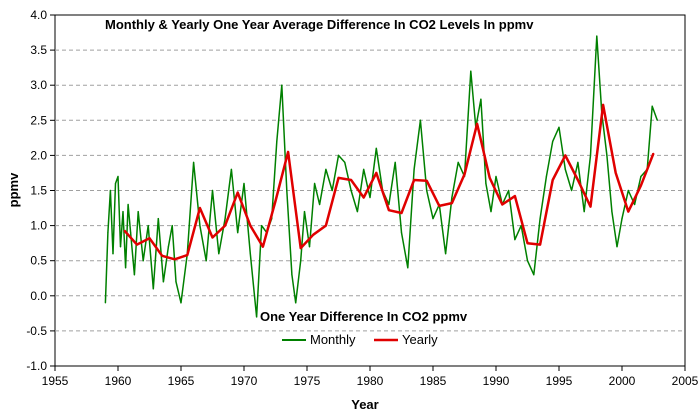 The image size is (700, 420). I want to click on y-tick-label: 1.5, so click(38, 191).